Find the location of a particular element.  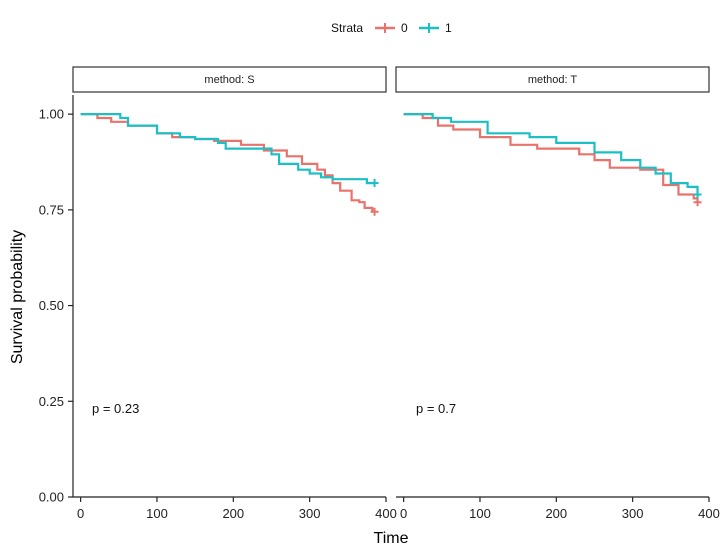

strip-right: method: T is located at coordinates (552, 79).